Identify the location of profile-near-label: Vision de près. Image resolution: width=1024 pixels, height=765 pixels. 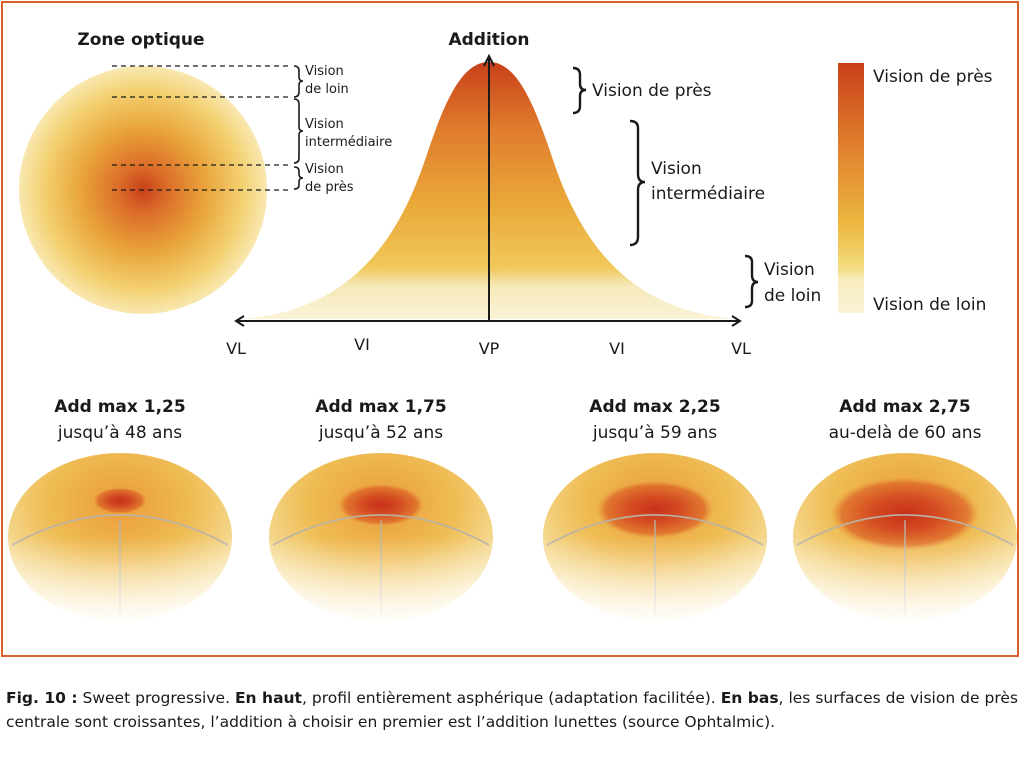
(652, 91).